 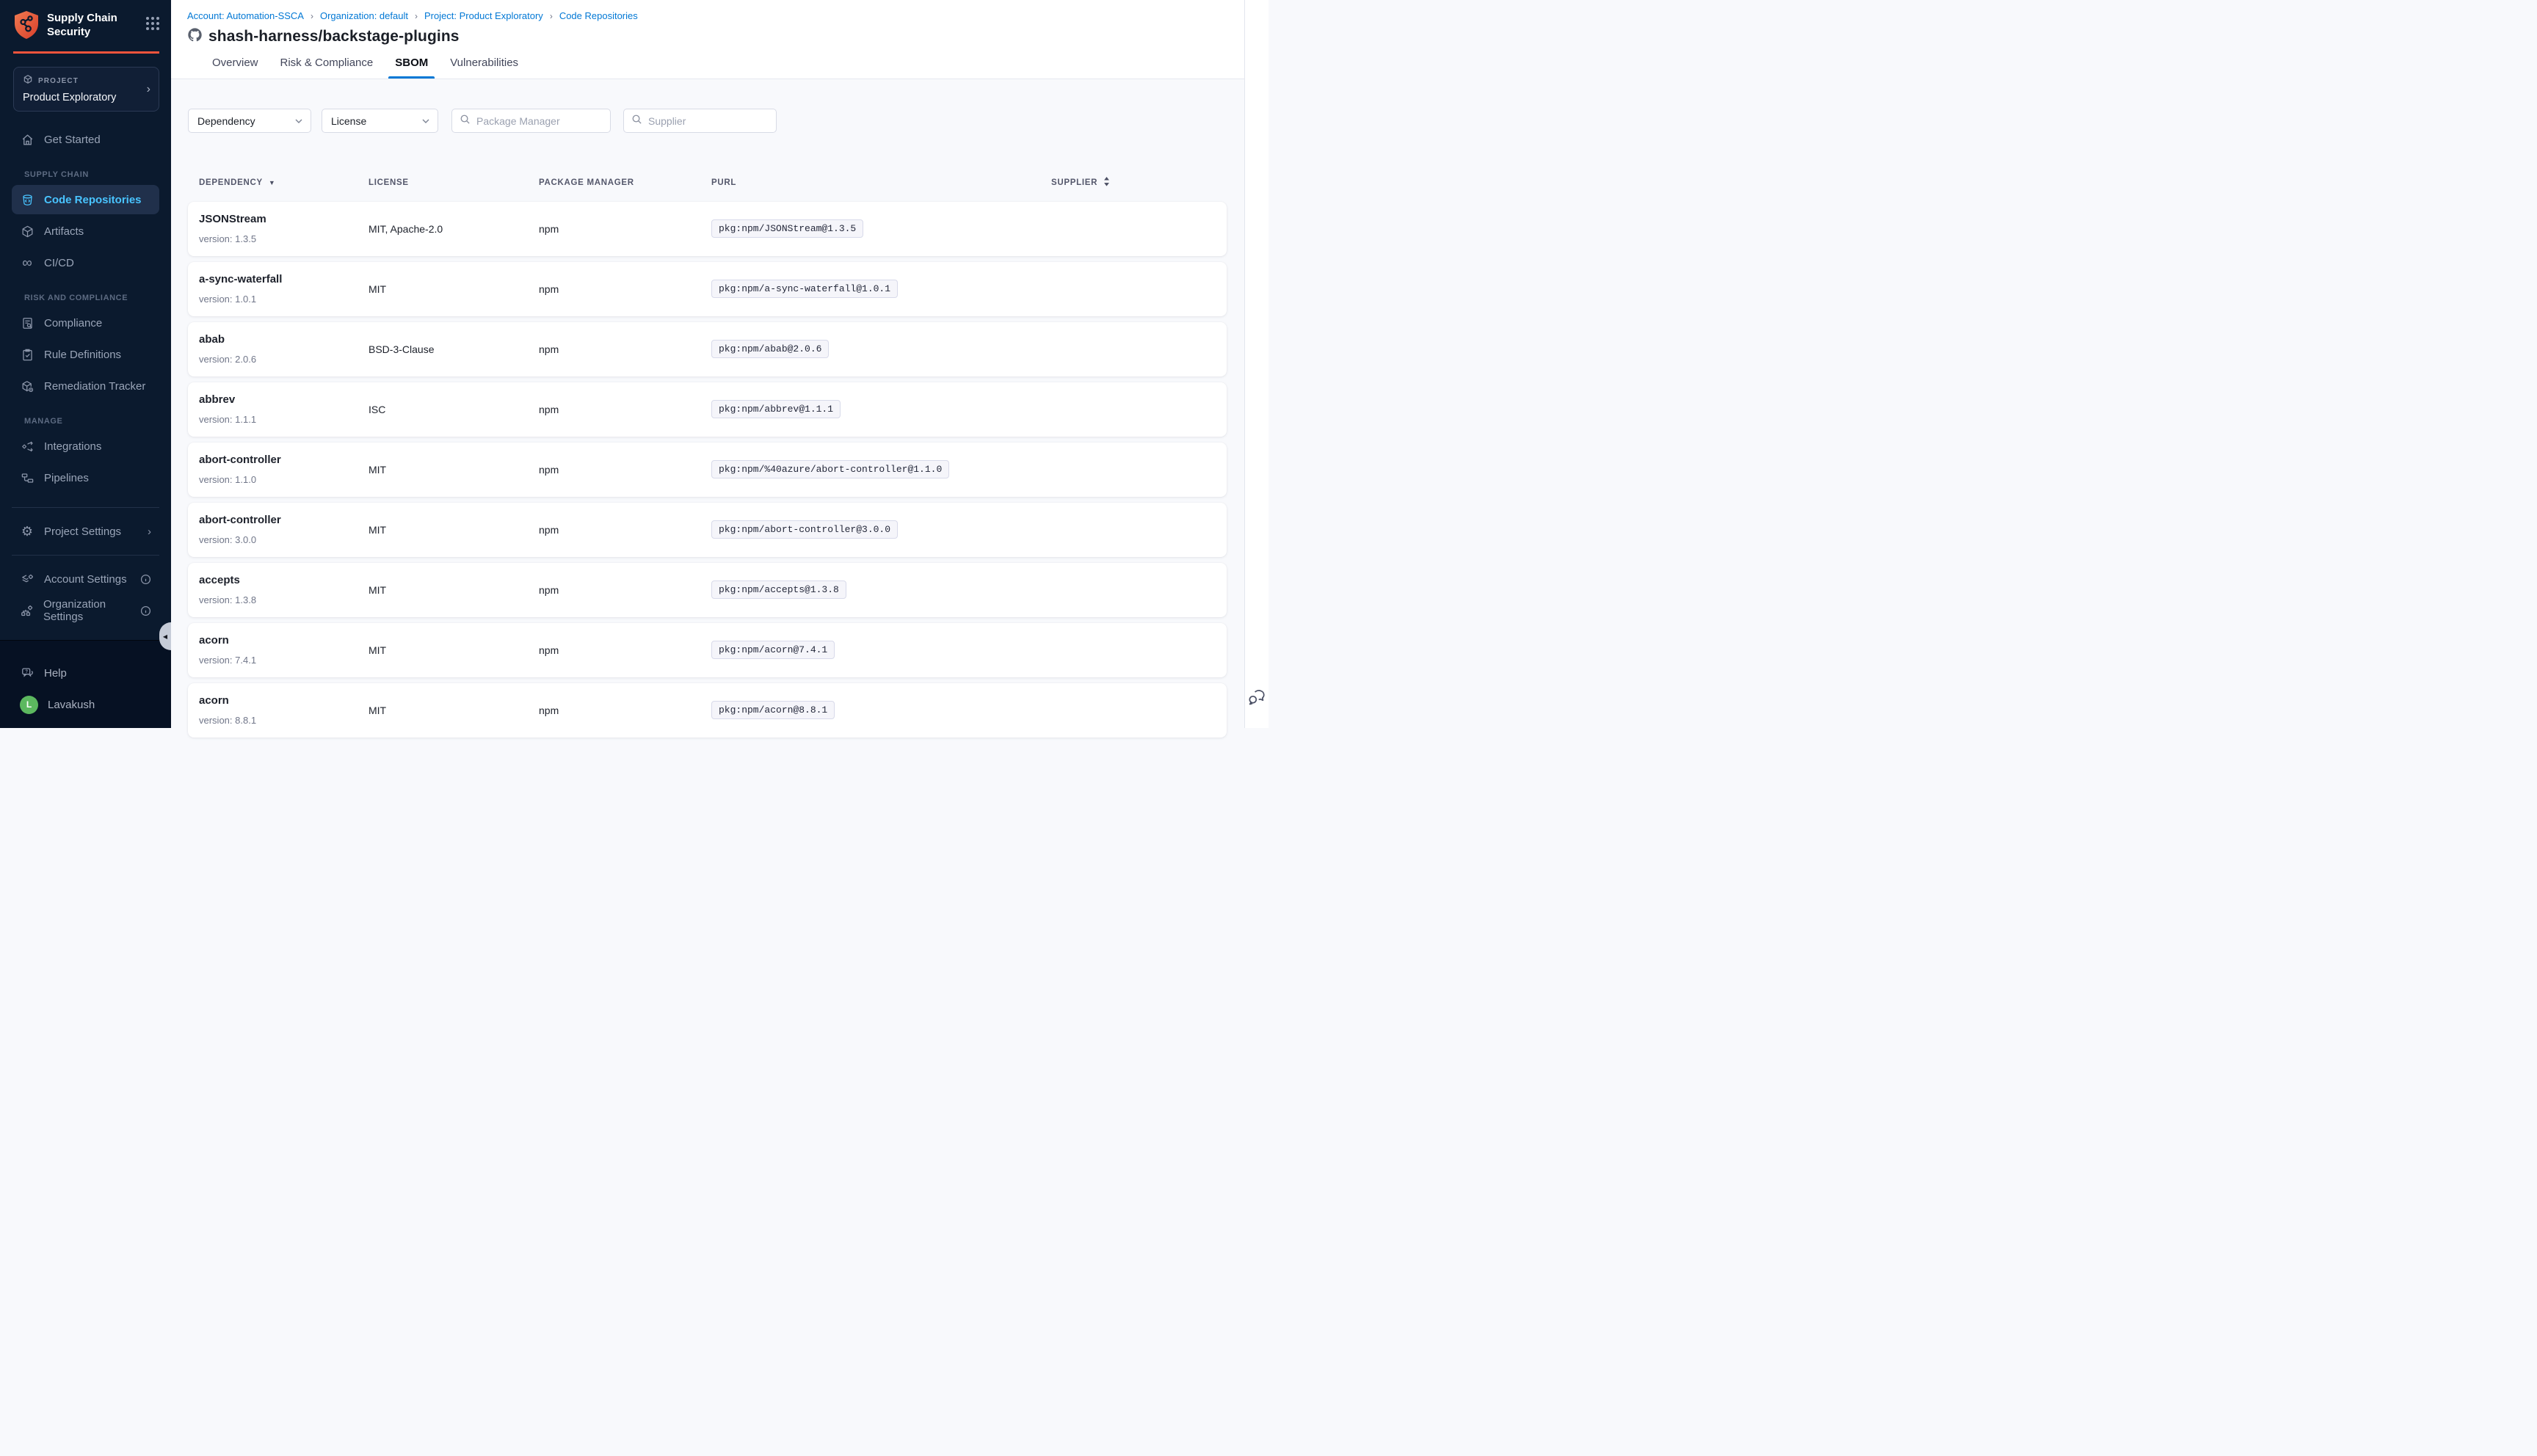 I want to click on column-header-dependency: DEPENDENCY ▼, so click(x=238, y=182).